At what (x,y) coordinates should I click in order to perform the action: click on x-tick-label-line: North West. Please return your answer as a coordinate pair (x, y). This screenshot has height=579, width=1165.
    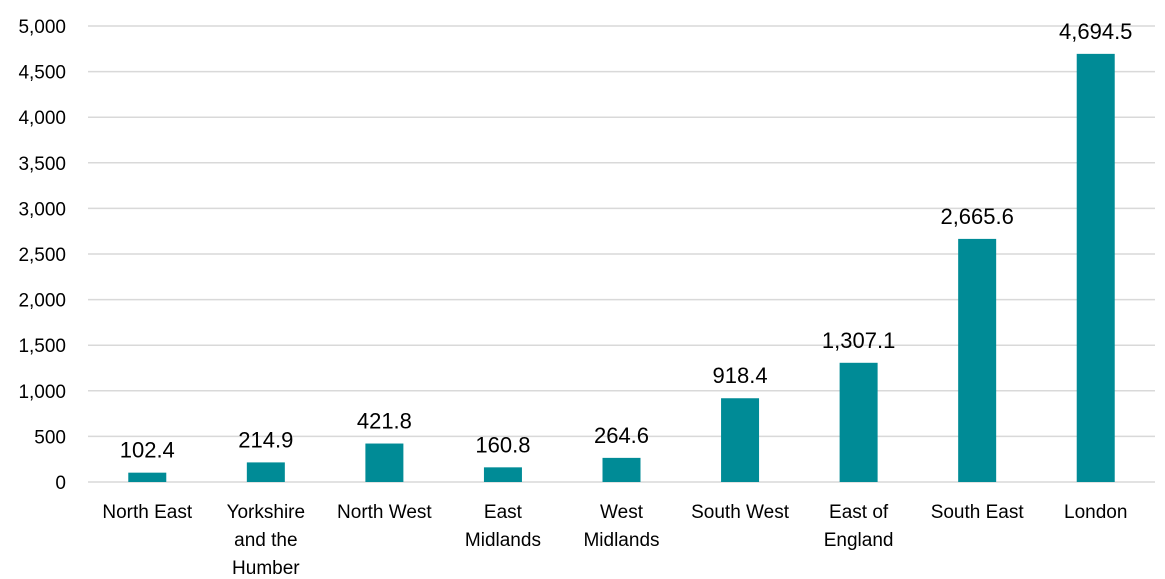
    Looking at the image, I should click on (384, 512).